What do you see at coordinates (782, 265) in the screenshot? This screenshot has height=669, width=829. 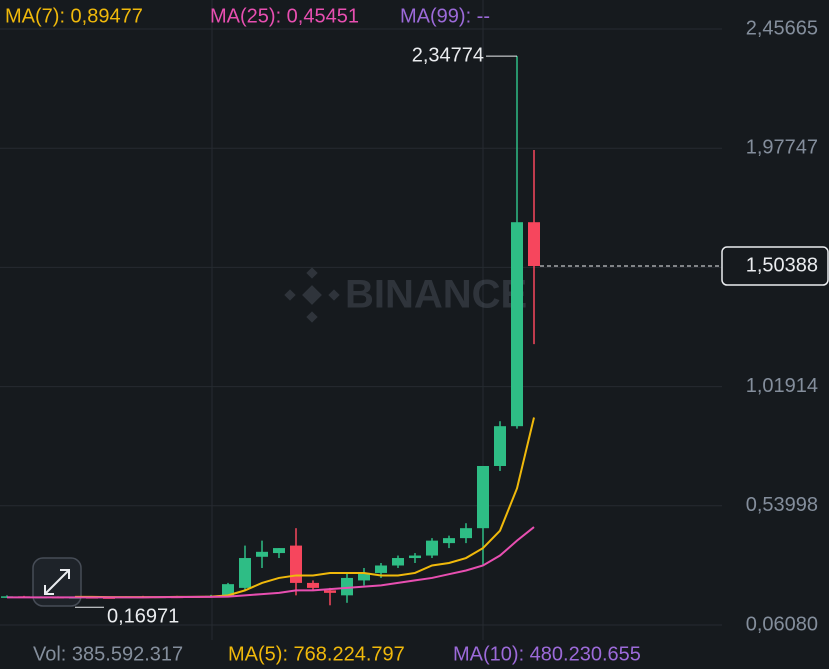 I see `last-price-label: 1,50388` at bounding box center [782, 265].